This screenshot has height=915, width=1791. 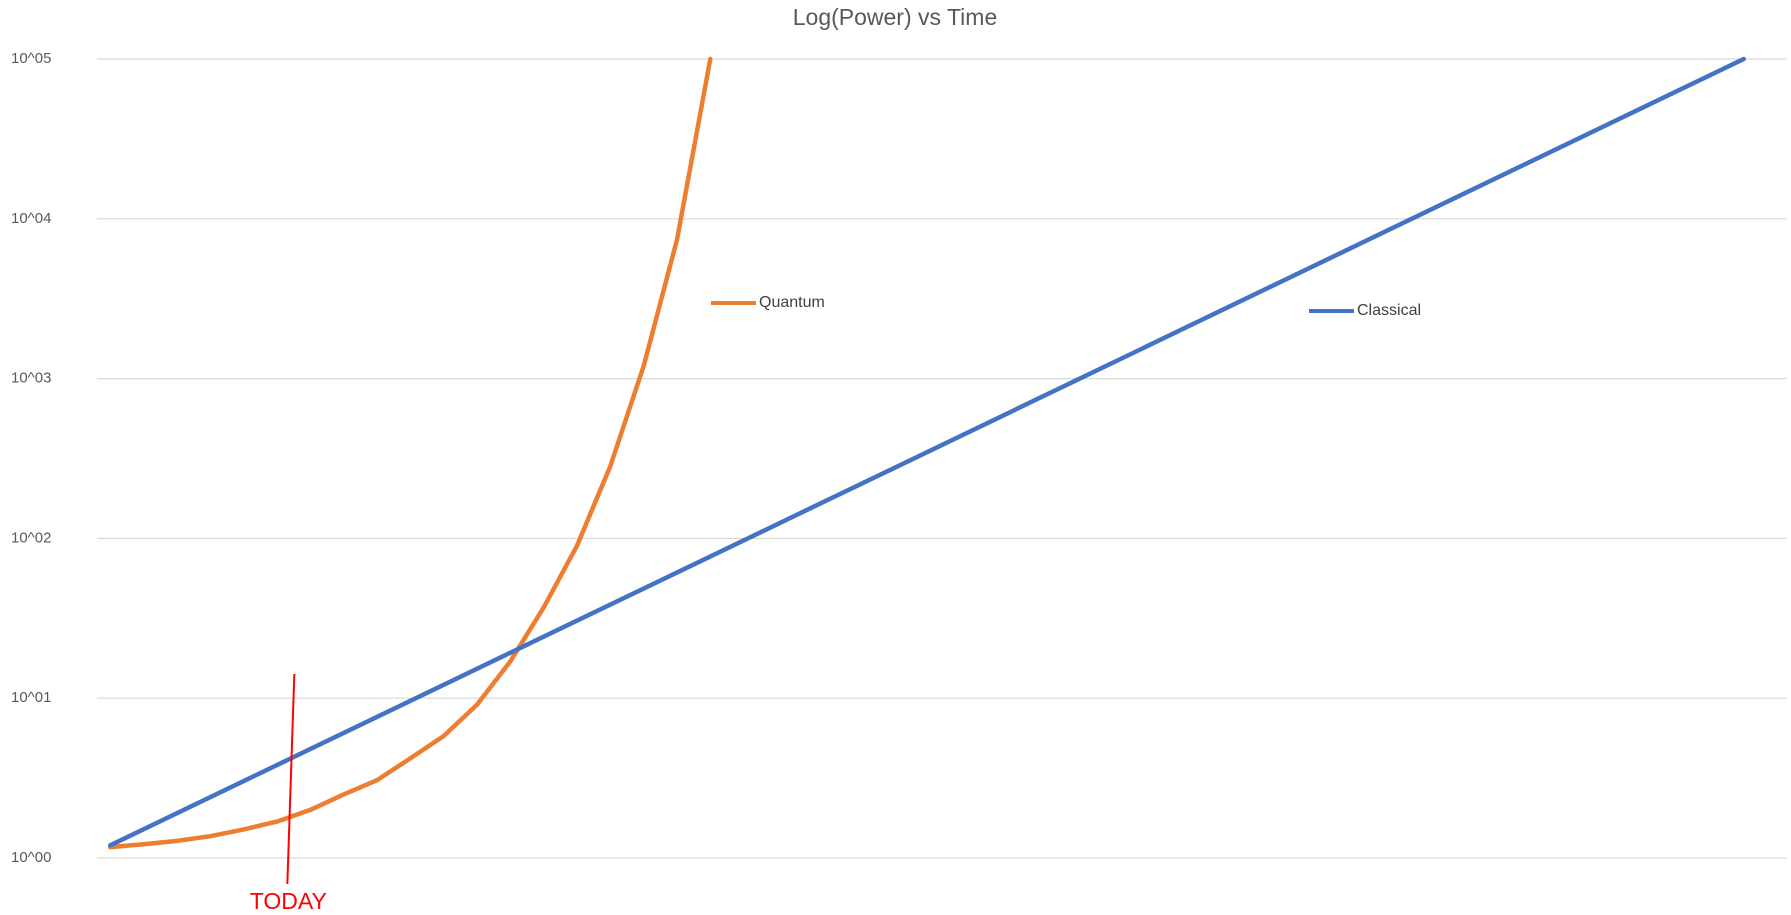 I want to click on y-tick-label: 10^01, so click(x=31, y=697).